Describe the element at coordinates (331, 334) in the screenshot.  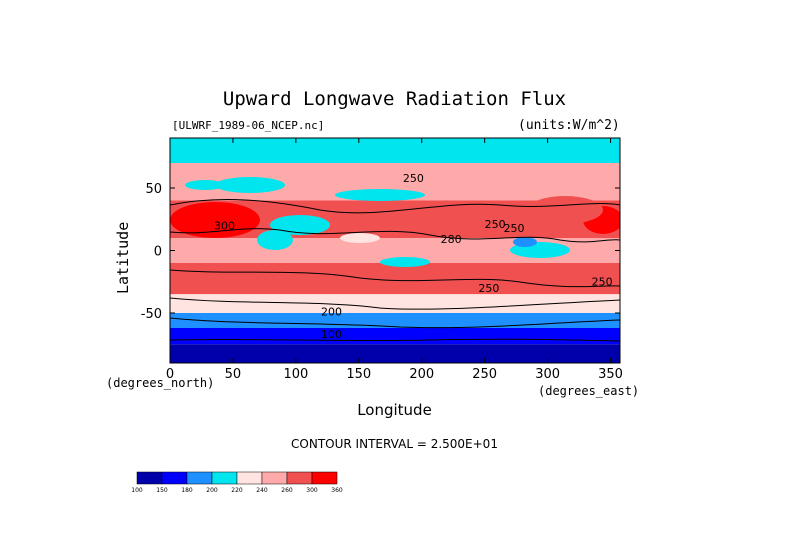
I see `contour-label: 100` at that location.